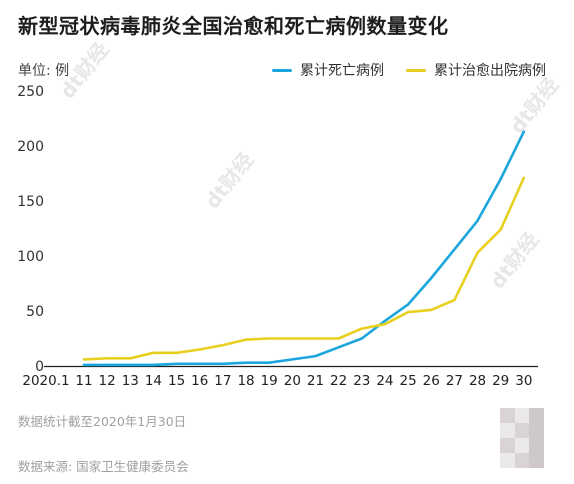  What do you see at coordinates (233, 26) in the screenshot?
I see `chart-title: 新型冠状病毒肺炎全国治愈和死亡病例数量变化` at bounding box center [233, 26].